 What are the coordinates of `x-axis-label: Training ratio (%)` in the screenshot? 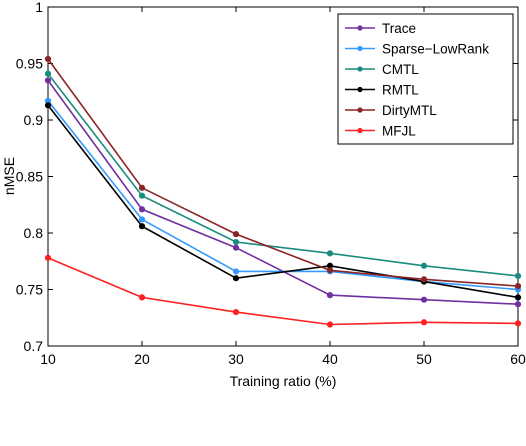 It's located at (283, 381).